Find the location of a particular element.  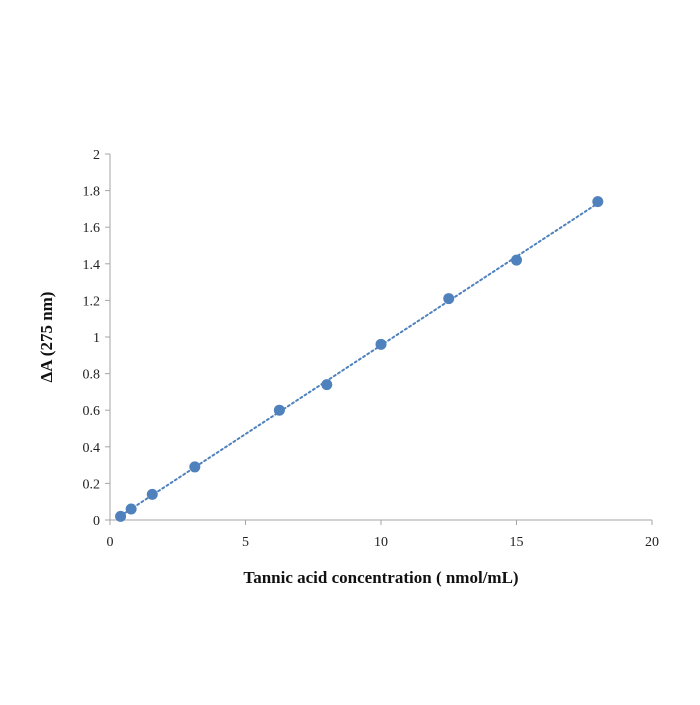

y-tick-label: 1 is located at coordinates (96, 338).